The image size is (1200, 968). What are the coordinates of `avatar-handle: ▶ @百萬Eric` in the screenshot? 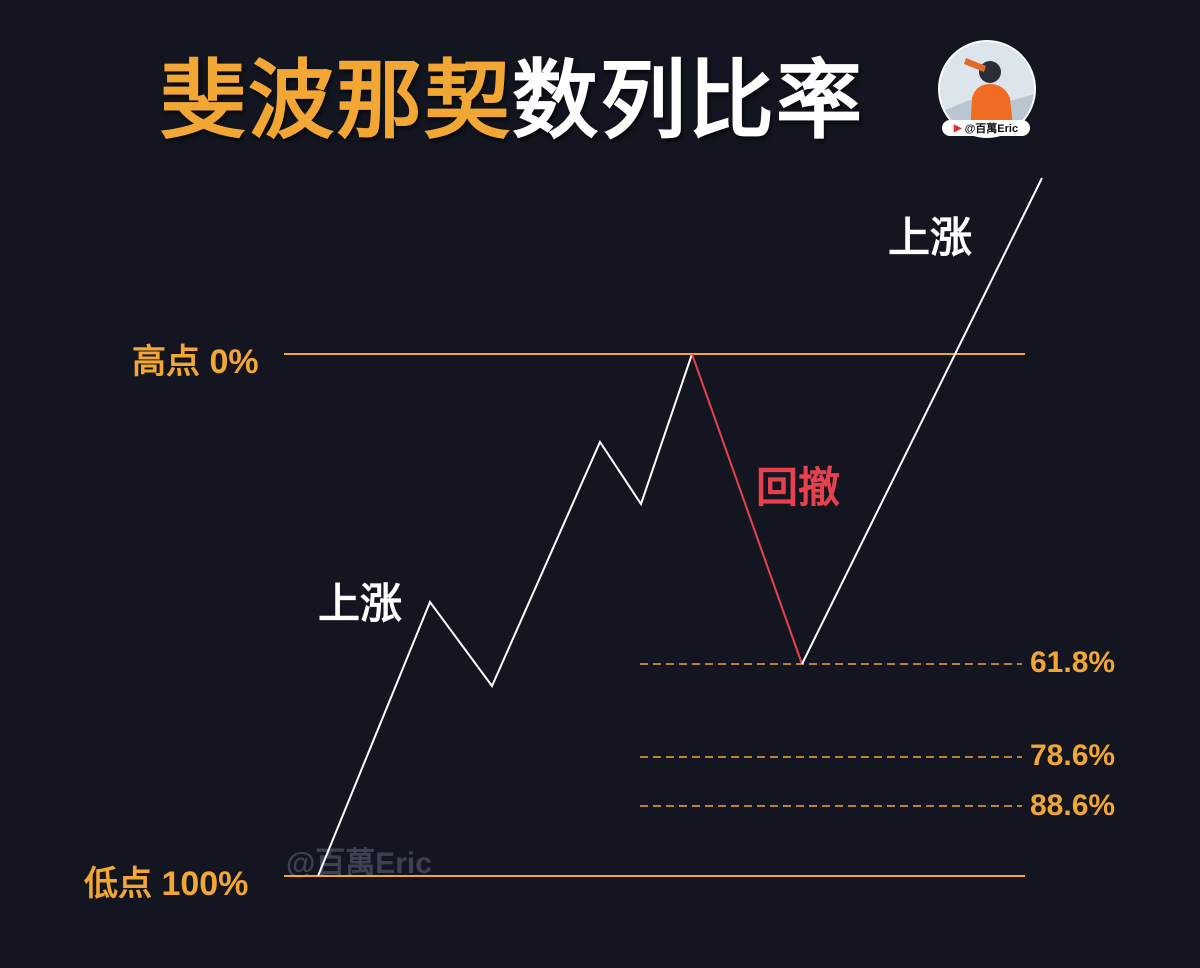 It's located at (986, 128).